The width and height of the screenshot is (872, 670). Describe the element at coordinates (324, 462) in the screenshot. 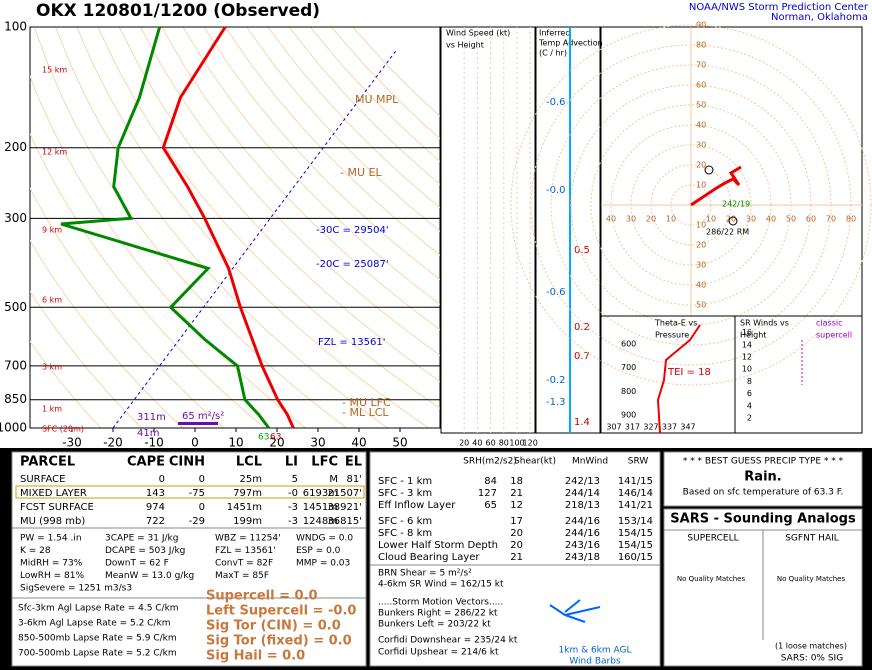

I see `parcel-header: LFC` at that location.